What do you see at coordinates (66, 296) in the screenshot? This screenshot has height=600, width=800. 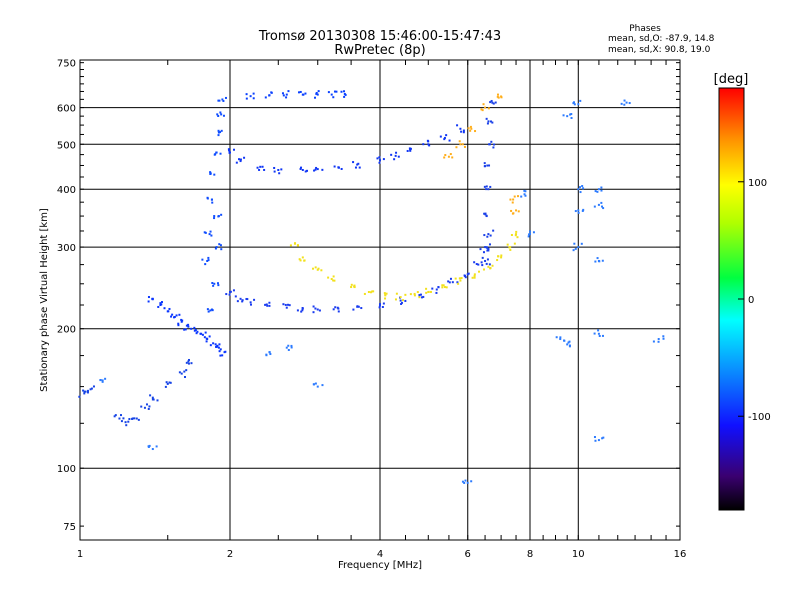 I see `y-tick-labels: 75 100 200 300 400 500 600 750` at bounding box center [66, 296].